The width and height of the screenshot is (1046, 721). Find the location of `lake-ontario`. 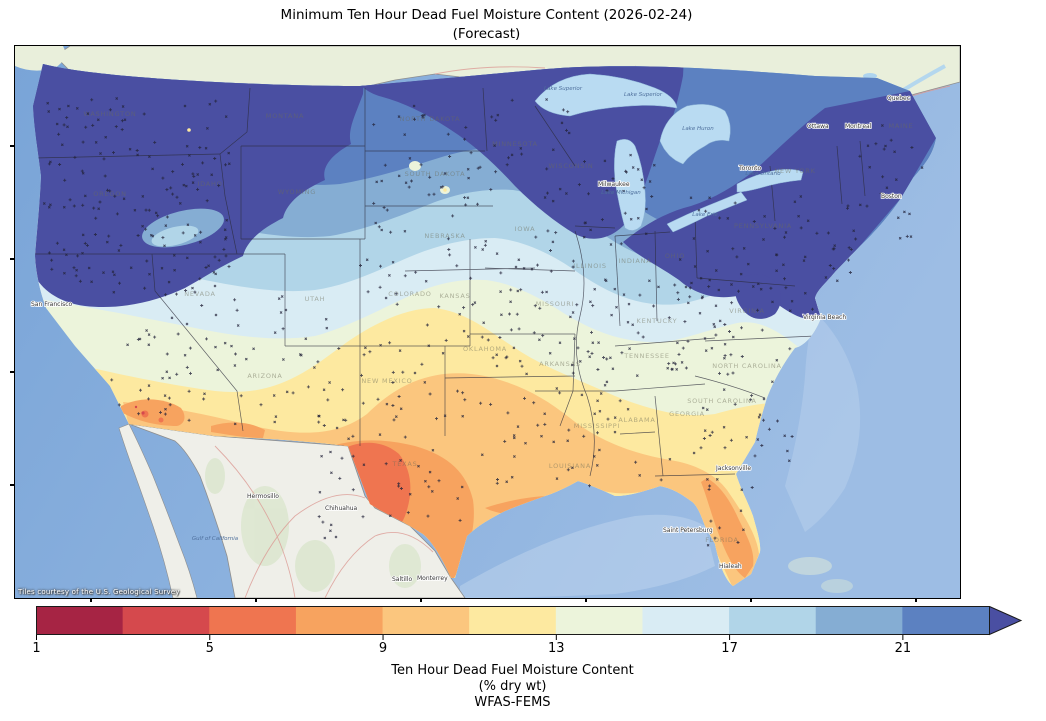

lake-ontario is located at coordinates (770, 181).